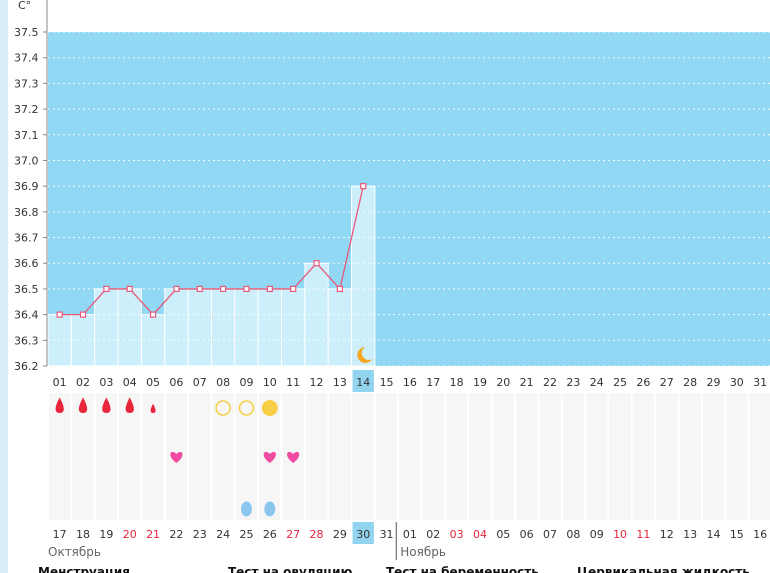 The image size is (770, 573). What do you see at coordinates (83, 382) in the screenshot?
I see `x-day-label: 02` at bounding box center [83, 382].